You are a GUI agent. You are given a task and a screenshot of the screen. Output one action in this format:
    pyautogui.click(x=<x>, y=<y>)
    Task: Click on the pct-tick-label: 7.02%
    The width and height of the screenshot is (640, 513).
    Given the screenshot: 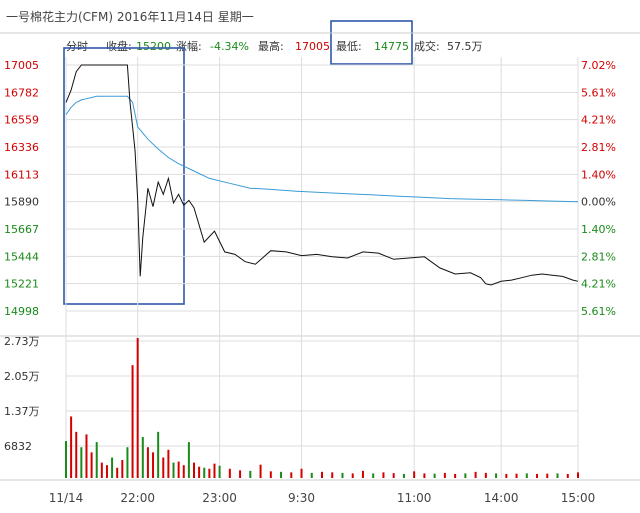 What is the action you would take?
    pyautogui.click(x=598, y=65)
    